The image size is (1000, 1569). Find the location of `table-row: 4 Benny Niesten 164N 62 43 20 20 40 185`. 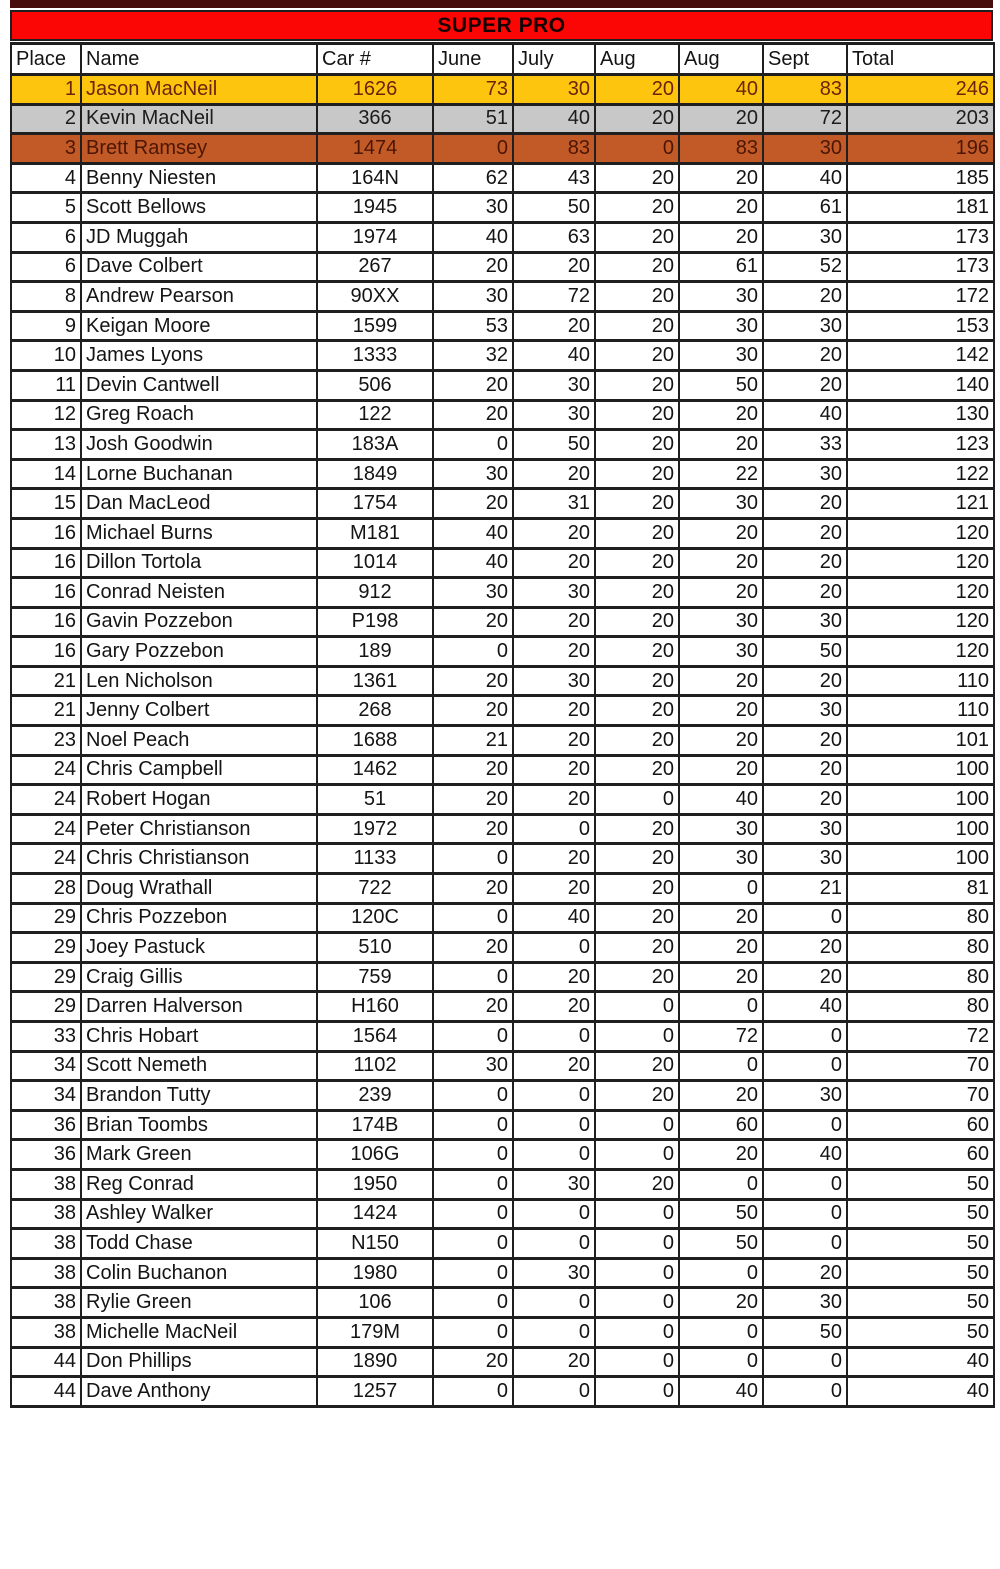

table-row: 4 Benny Niesten 164N 62 43 20 20 40 185 is located at coordinates (502, 178).